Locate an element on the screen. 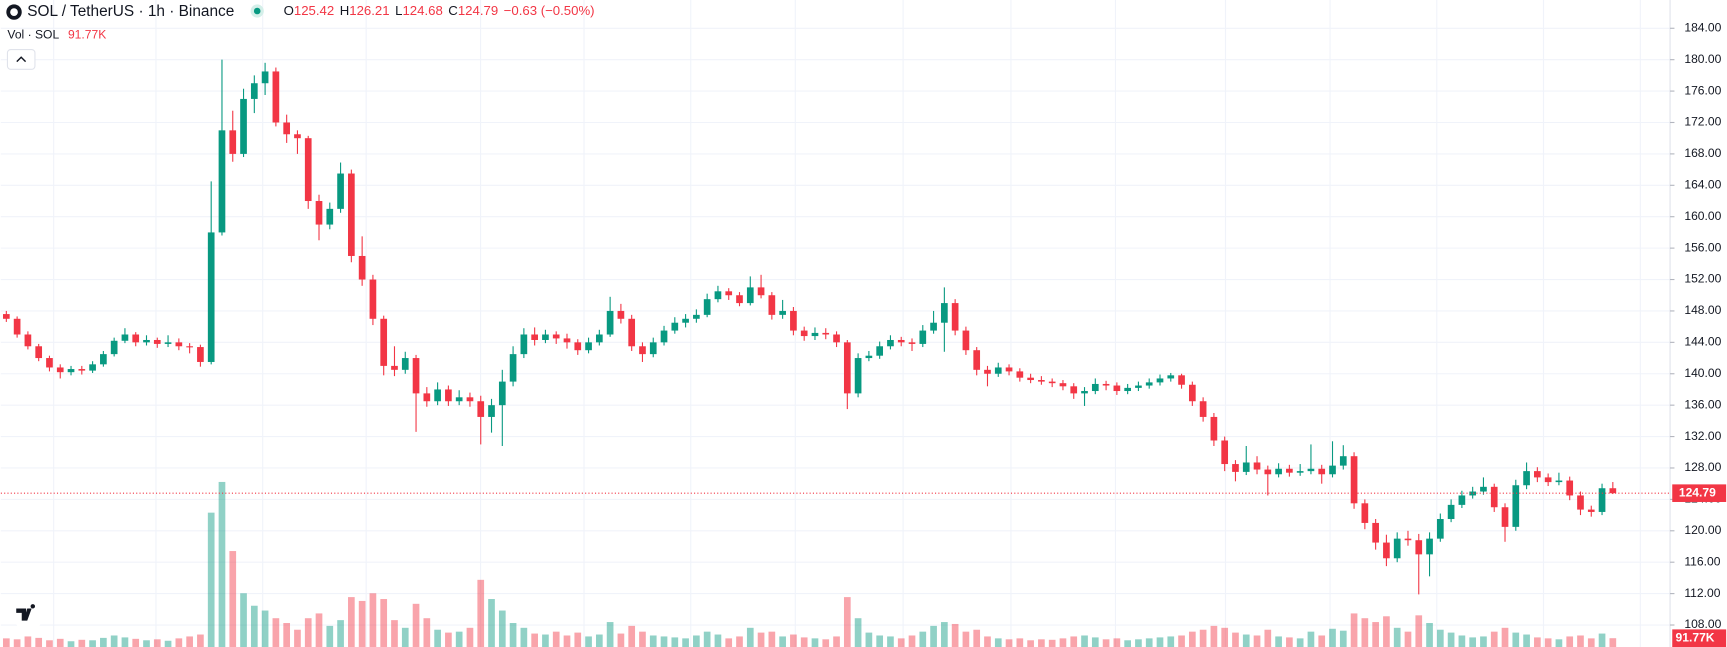  price-label-bg is located at coordinates (1699, 493).